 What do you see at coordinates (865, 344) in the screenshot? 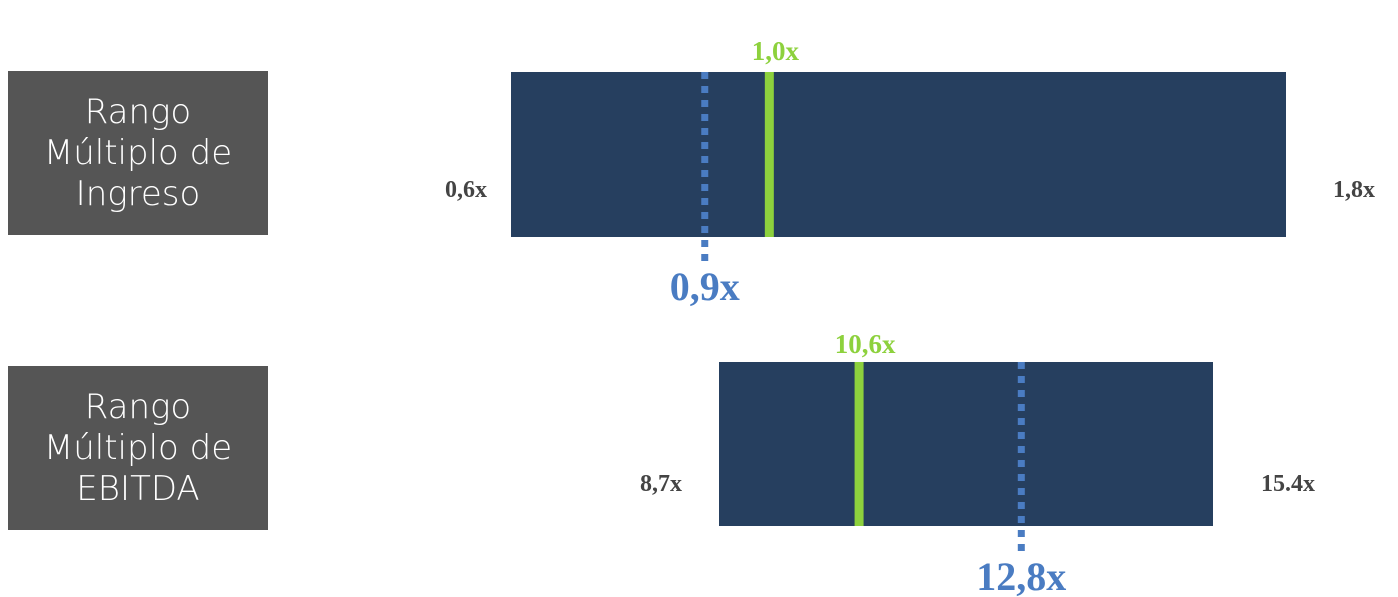
I see `actual-value-label: 10,6x` at bounding box center [865, 344].